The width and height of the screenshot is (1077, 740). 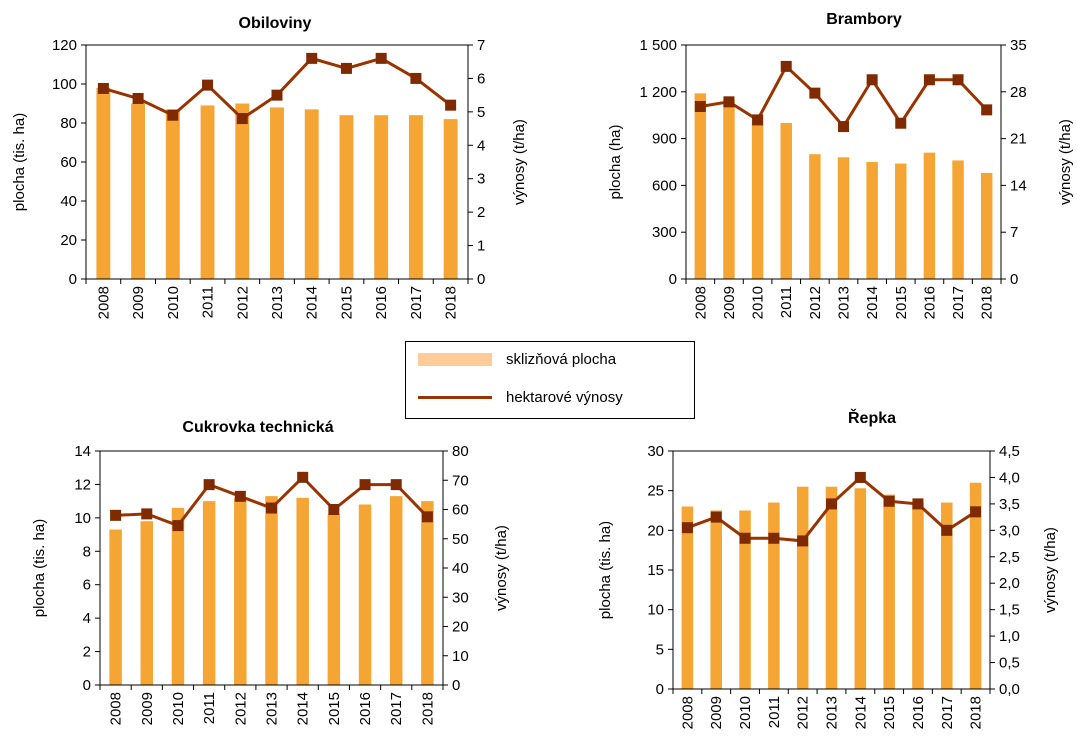 What do you see at coordinates (1009, 636) in the screenshot?
I see `y2-tick-label: 1,0` at bounding box center [1009, 636].